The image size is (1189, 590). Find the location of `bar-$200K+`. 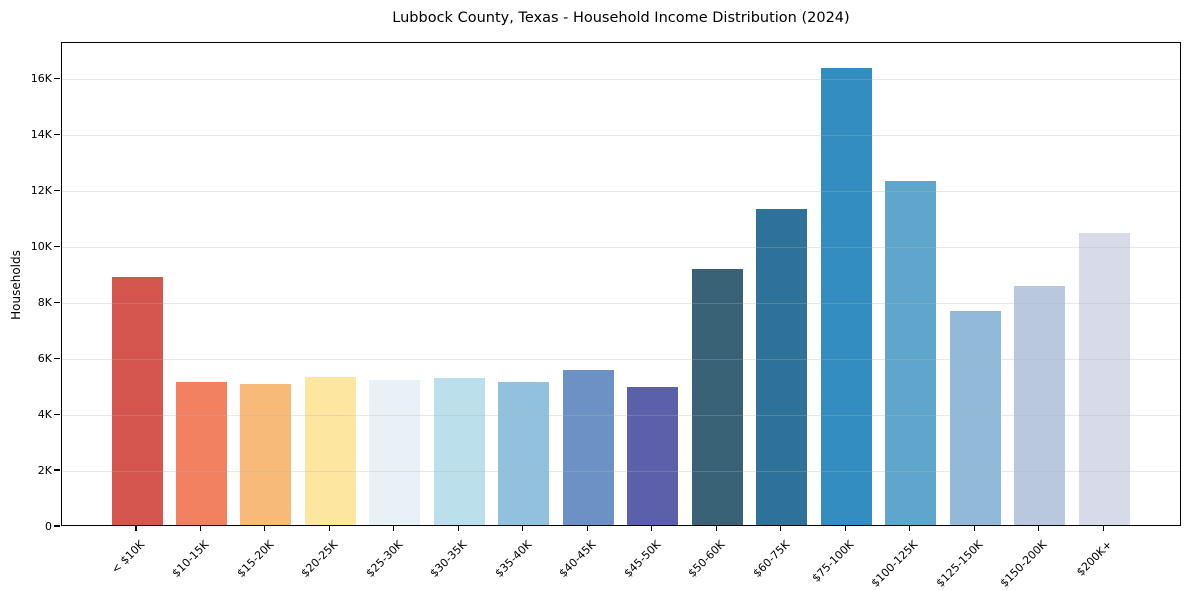

bar-$200K+ is located at coordinates (1104, 378).